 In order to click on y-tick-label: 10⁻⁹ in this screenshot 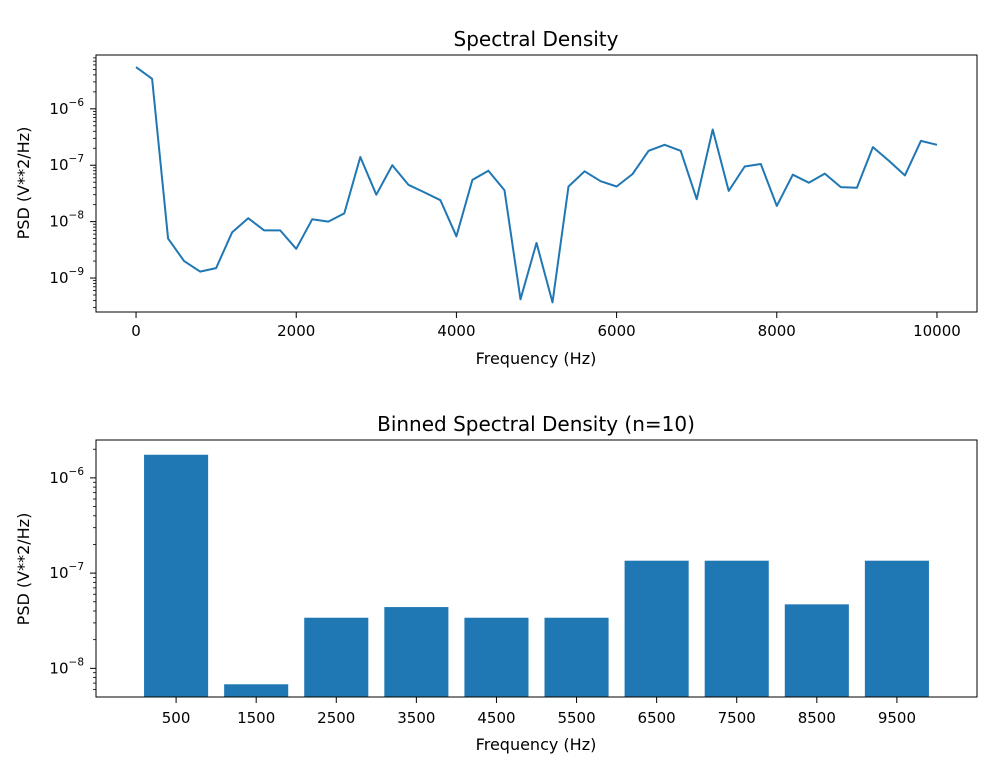, I will do `click(66, 276)`.